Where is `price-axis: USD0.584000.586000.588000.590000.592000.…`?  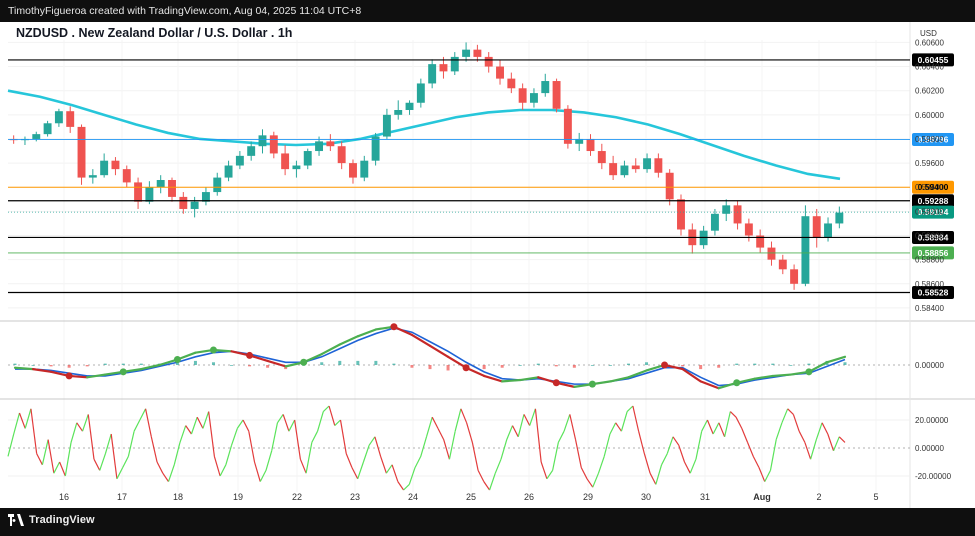
price-axis: USD0.584000.586000.588000.590000.592000.… is located at coordinates (933, 255).